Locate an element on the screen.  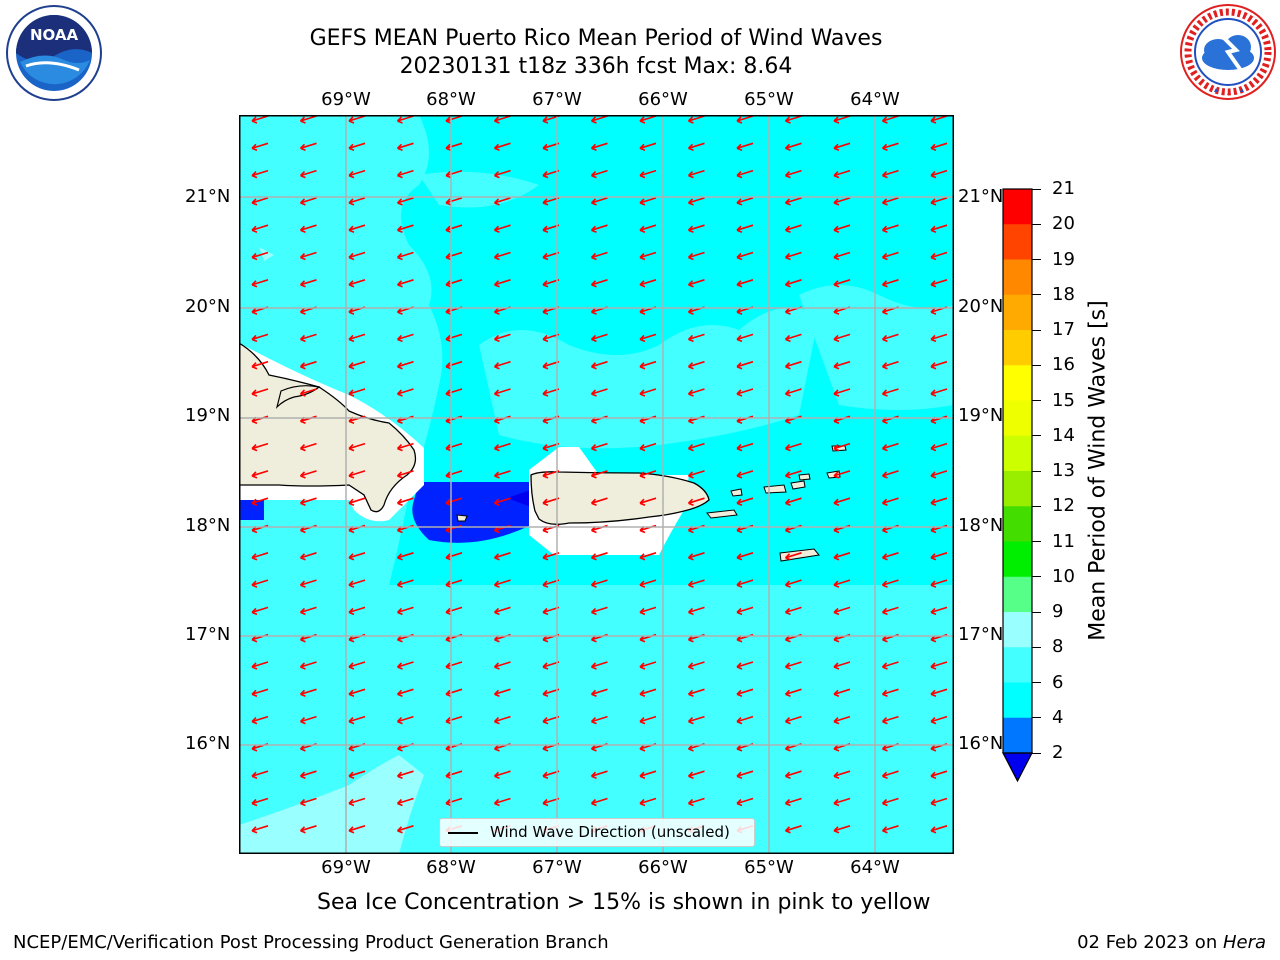
lat-label-right: 17°N is located at coordinates (981, 634).